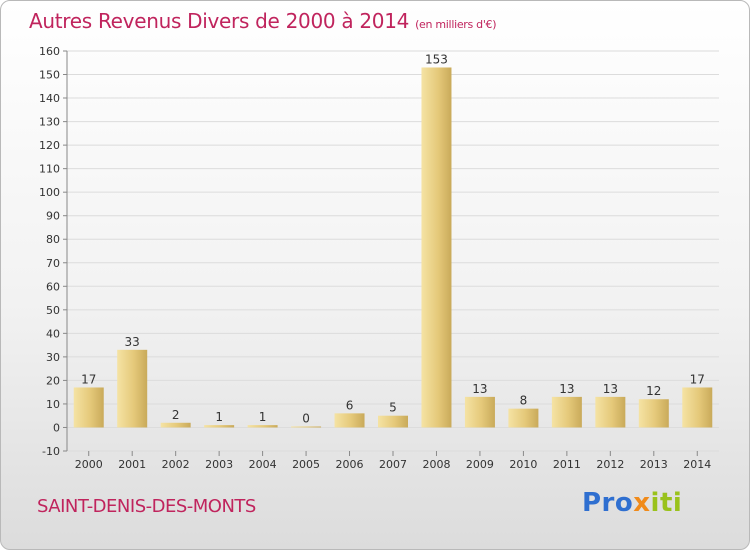  Describe the element at coordinates (393, 408) in the screenshot. I see `bar-value-label: 5` at that location.